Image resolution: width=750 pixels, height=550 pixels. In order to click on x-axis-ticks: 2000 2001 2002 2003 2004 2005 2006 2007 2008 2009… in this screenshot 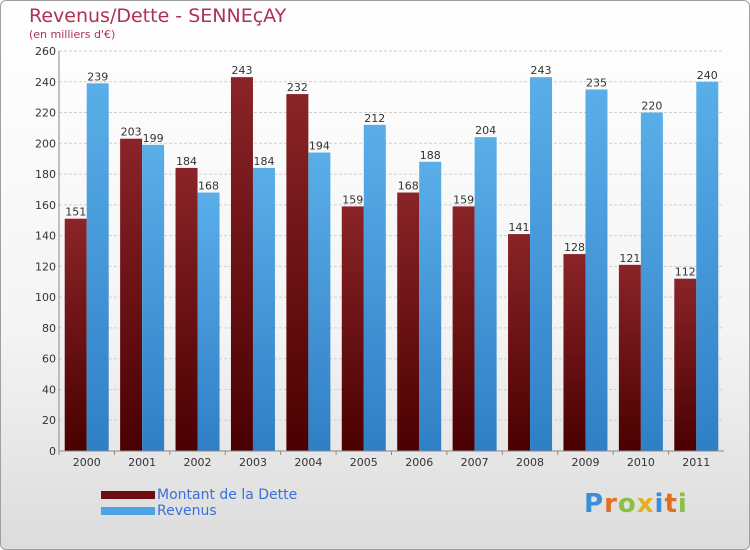, I will do `click(384, 460)`.